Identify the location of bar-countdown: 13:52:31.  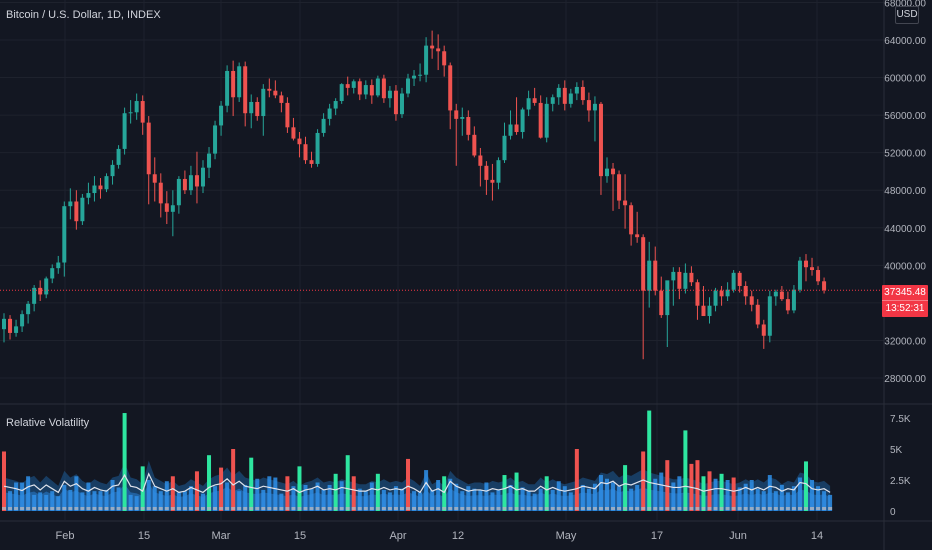
(905, 308).